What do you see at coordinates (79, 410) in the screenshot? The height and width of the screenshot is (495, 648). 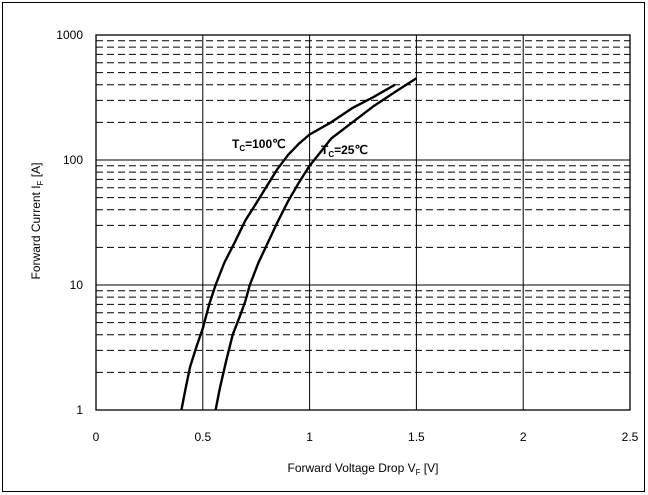 I see `y-tick-label: 1` at bounding box center [79, 410].